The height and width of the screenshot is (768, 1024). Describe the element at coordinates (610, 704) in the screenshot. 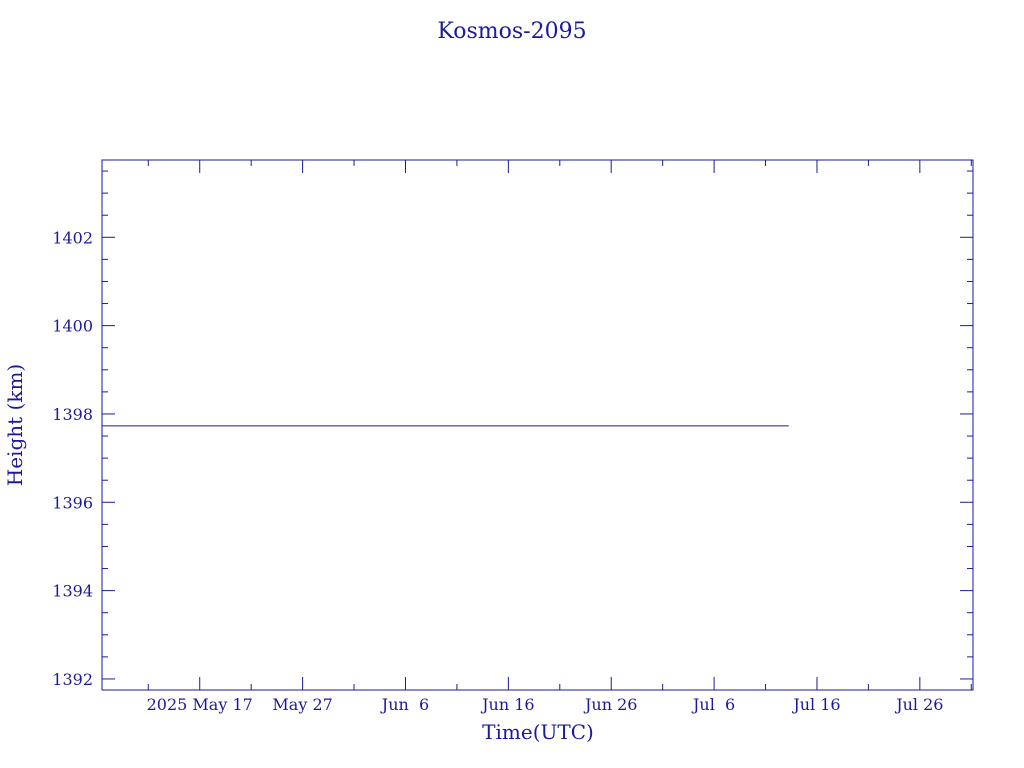

I see `x-tick-label: Jun 26` at that location.